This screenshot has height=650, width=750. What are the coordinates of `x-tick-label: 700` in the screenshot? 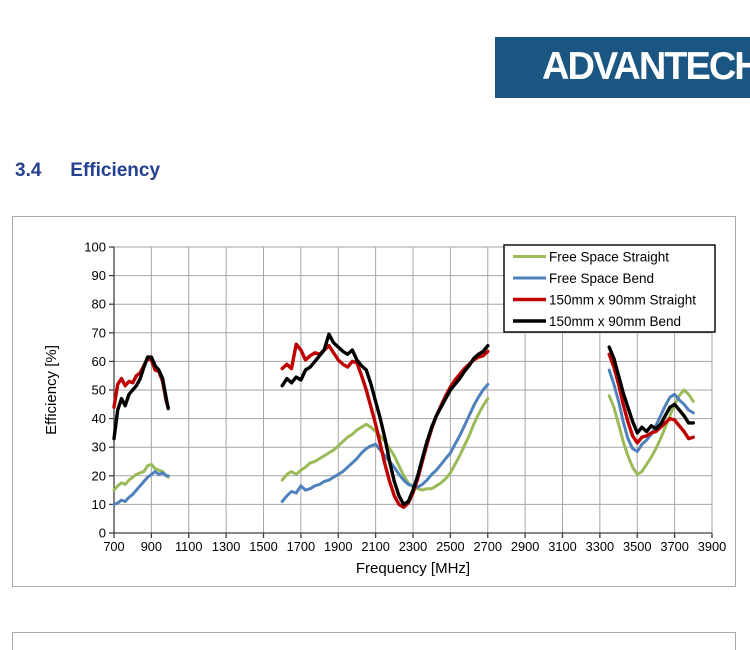 It's located at (113, 546).